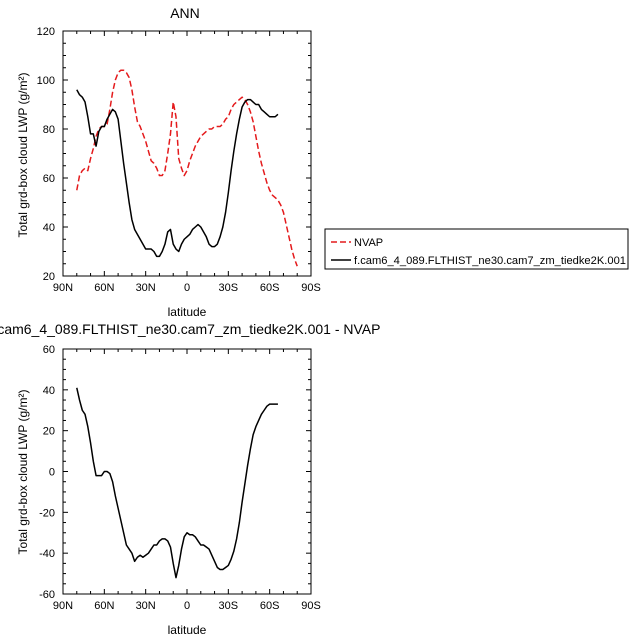  Describe the element at coordinates (146, 288) in the screenshot. I see `top-x-tick-label: 30N` at that location.